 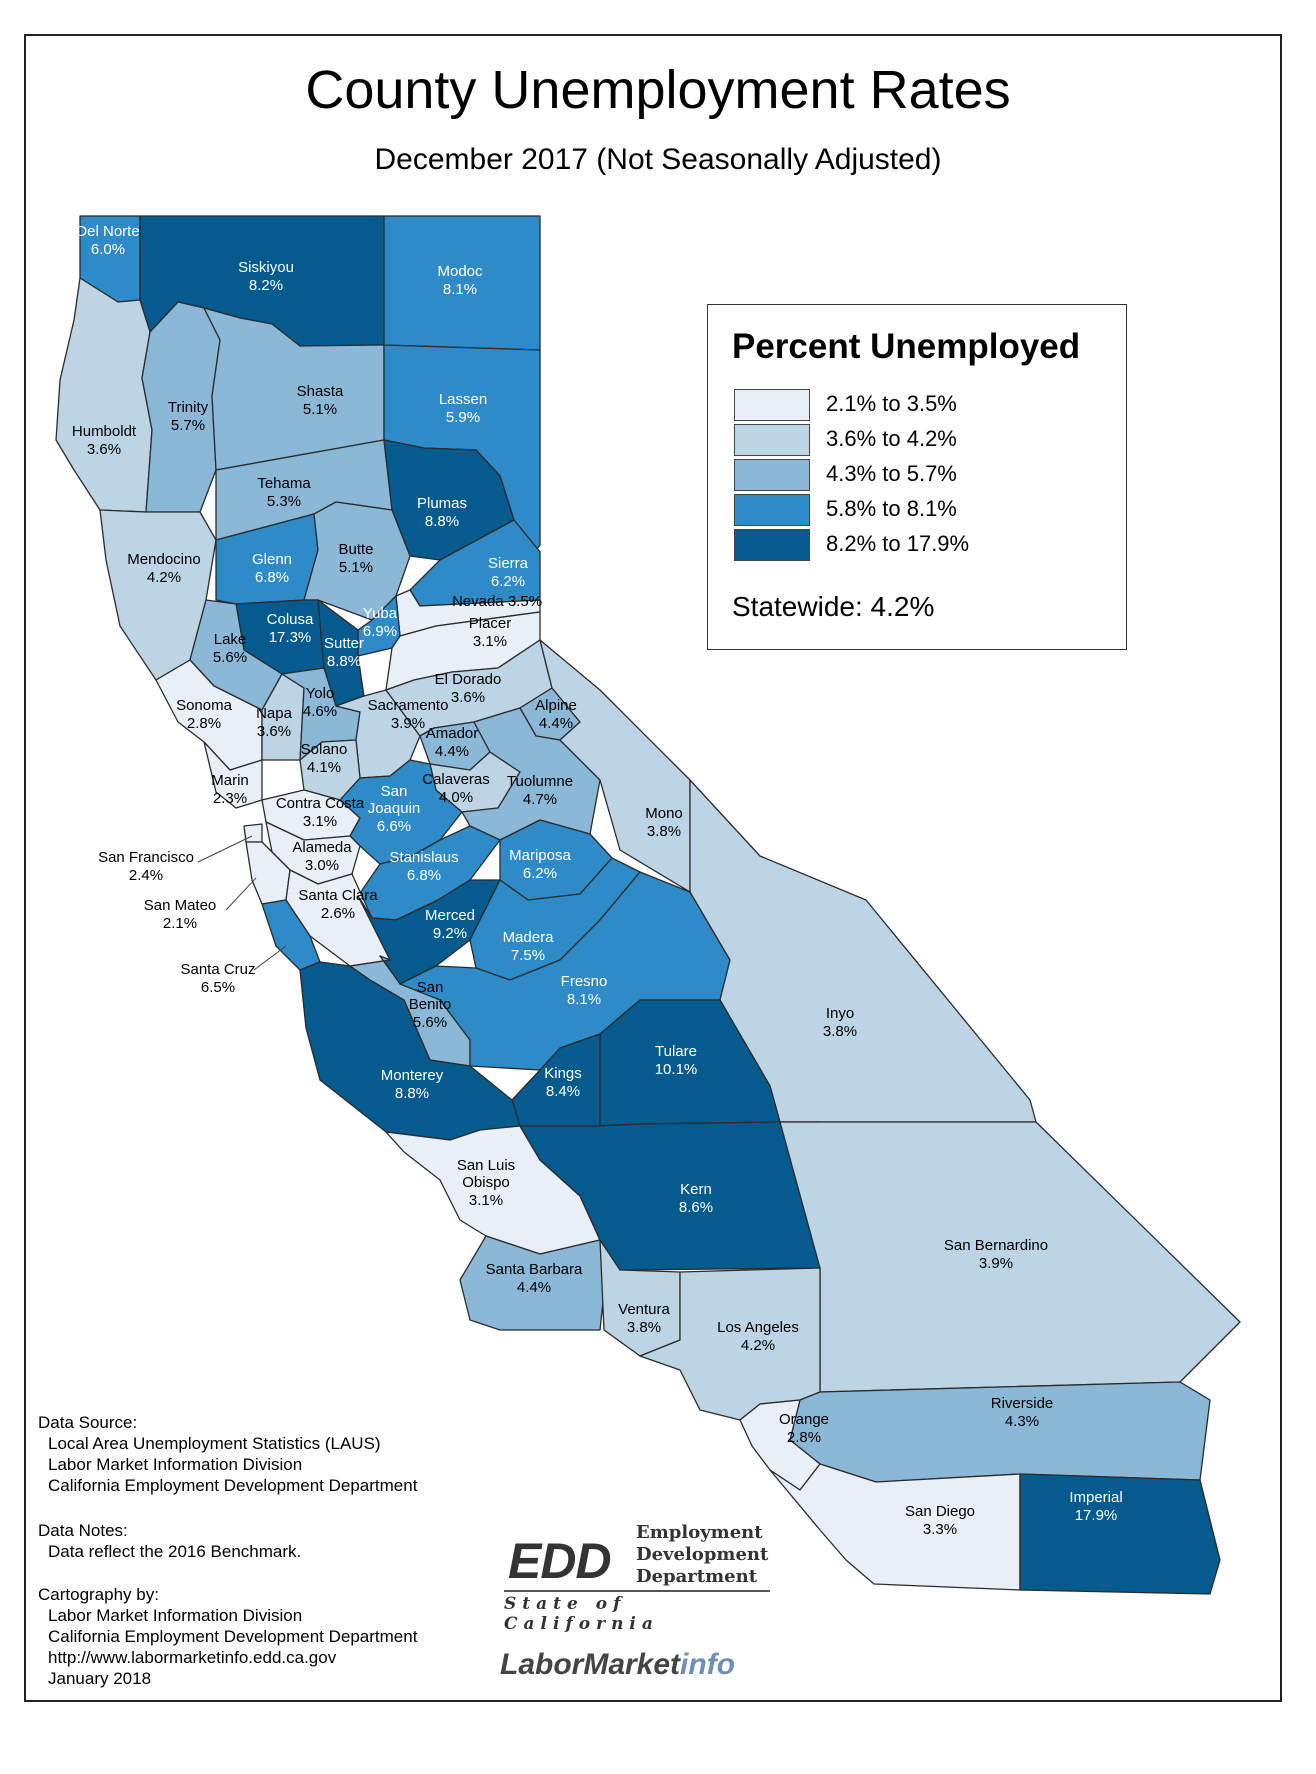 I want to click on county-label-ventura: Ventura 3.8%, so click(x=644, y=1318).